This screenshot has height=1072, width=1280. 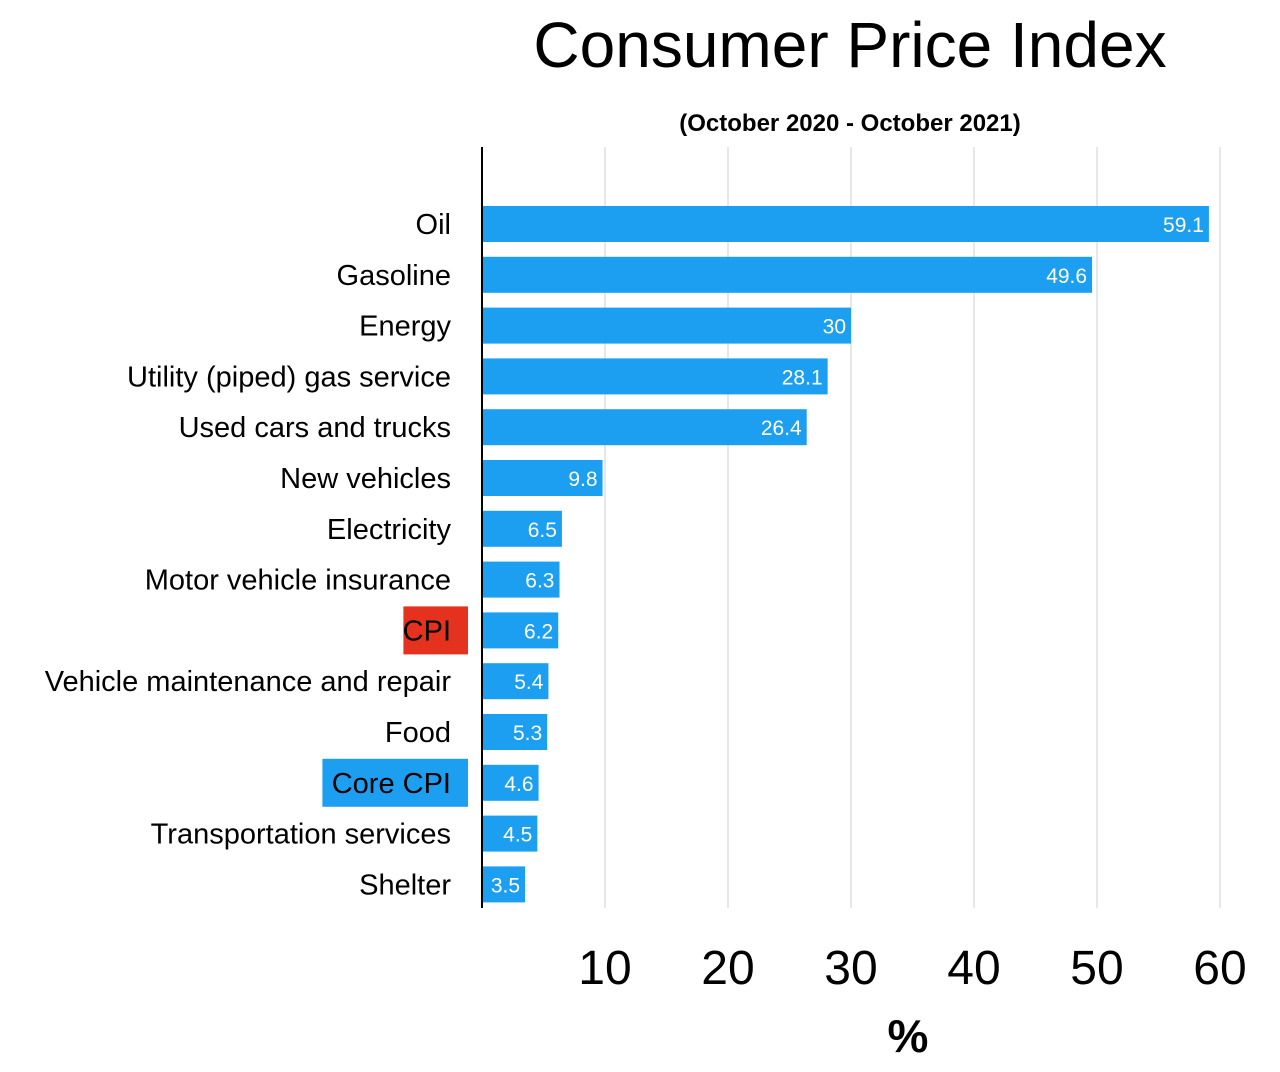 I want to click on bar-value-label: 4.5, so click(x=517, y=835).